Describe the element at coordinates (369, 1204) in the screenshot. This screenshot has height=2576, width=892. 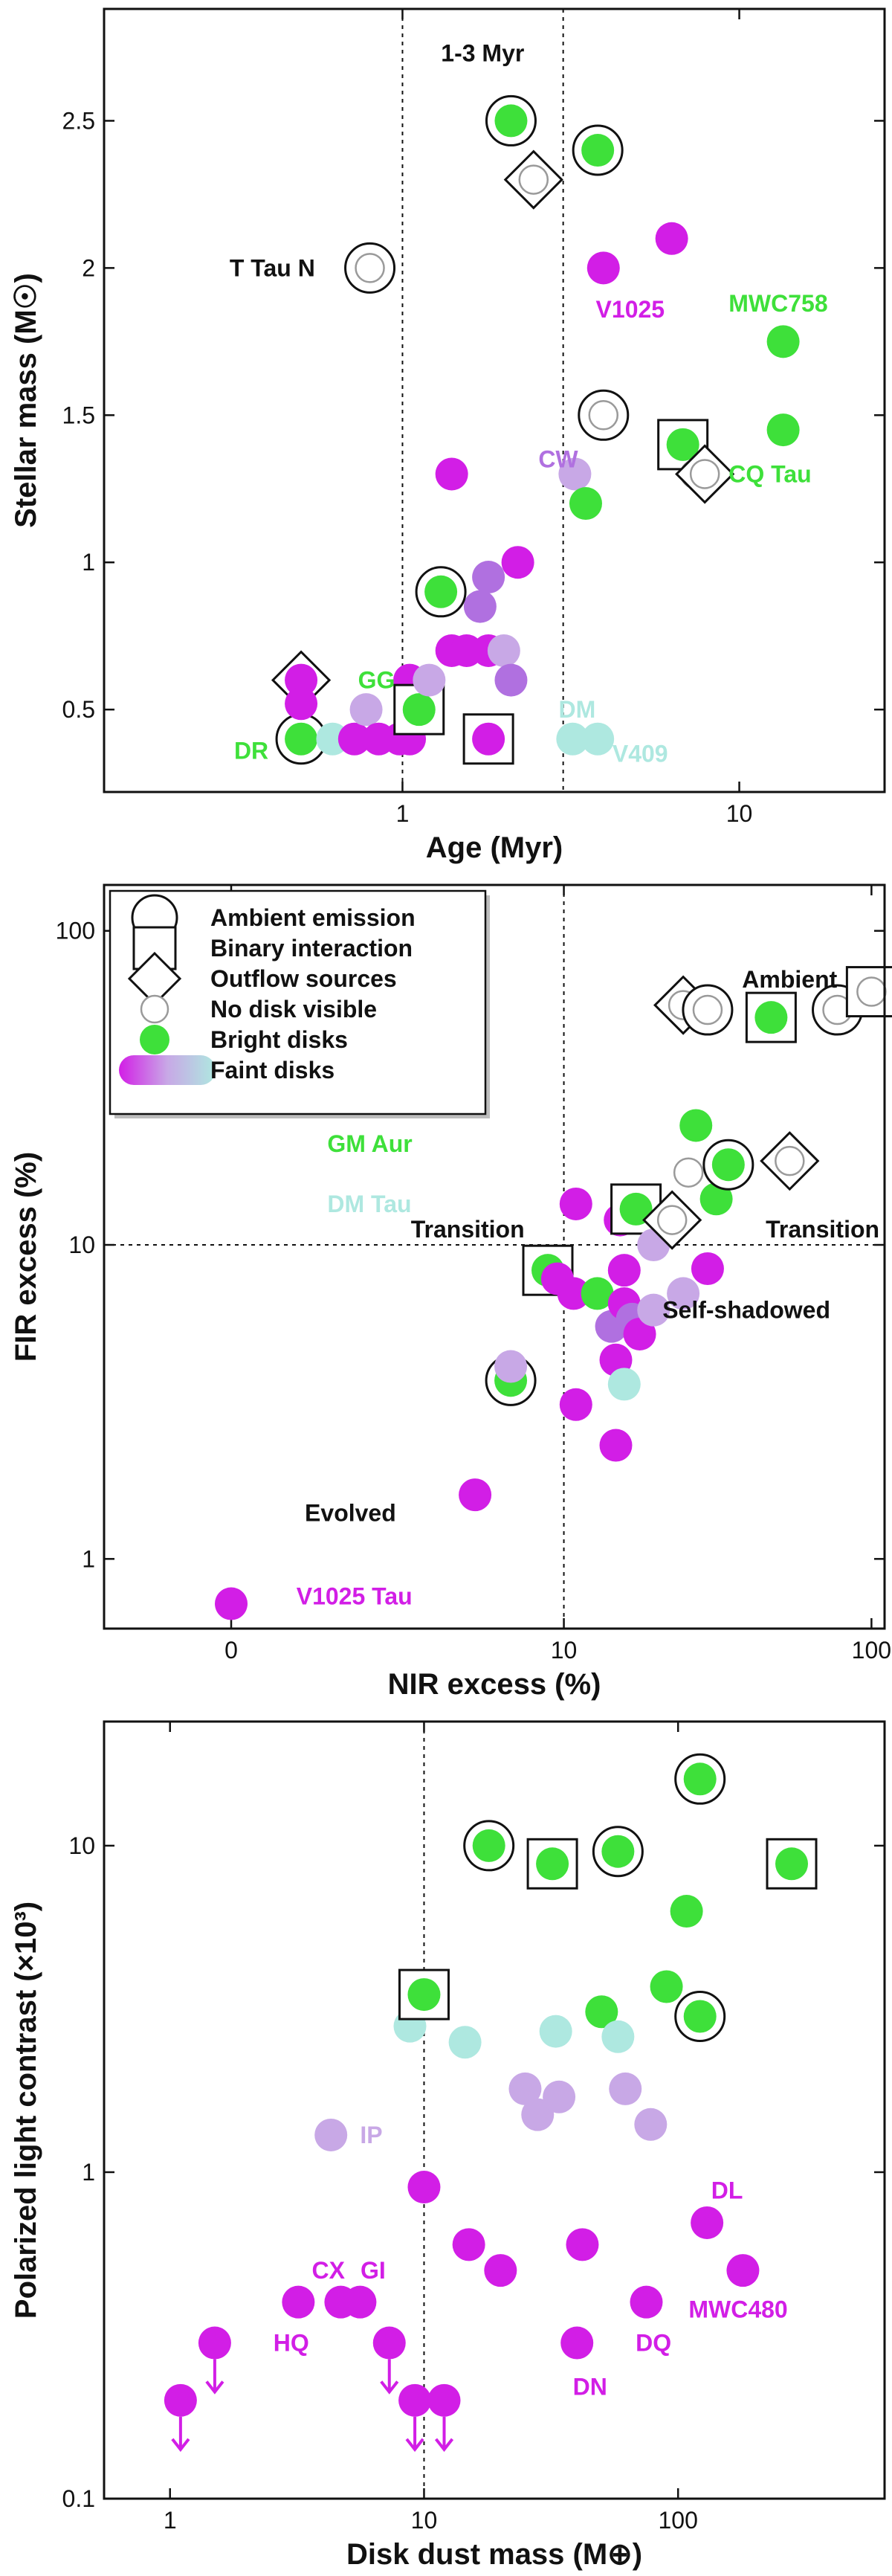
I see `chart1-annotation-7: DM Tau` at that location.